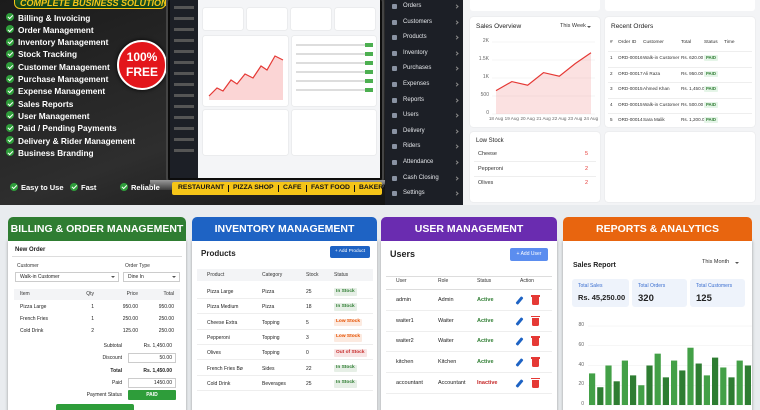 The image size is (760, 410). What do you see at coordinates (405, 362) in the screenshot?
I see `cell: kitchen` at bounding box center [405, 362].